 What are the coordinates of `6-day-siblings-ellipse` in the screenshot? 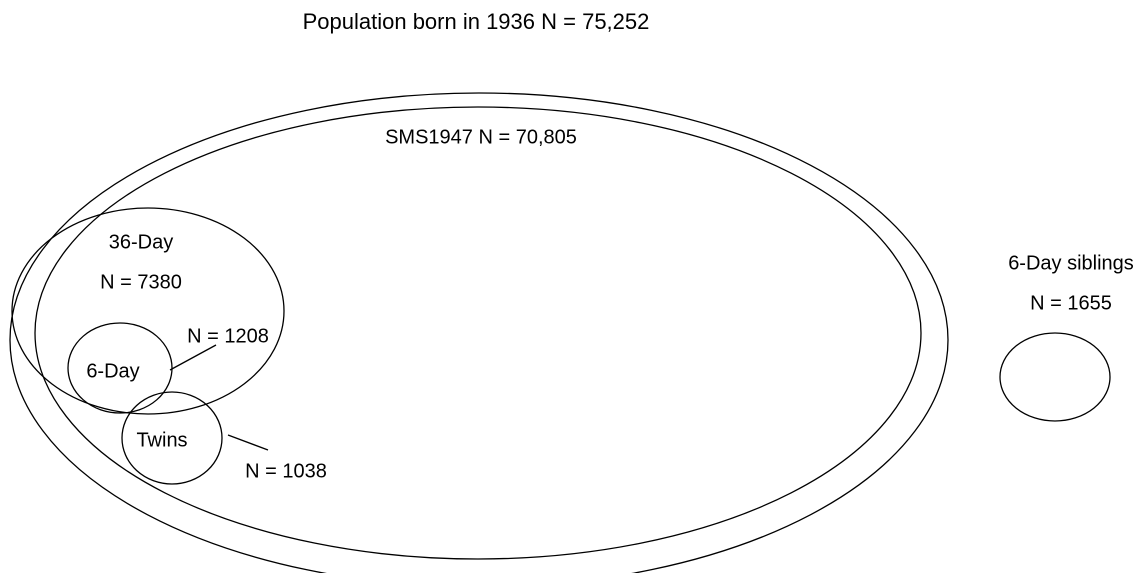 It's located at (1055, 377).